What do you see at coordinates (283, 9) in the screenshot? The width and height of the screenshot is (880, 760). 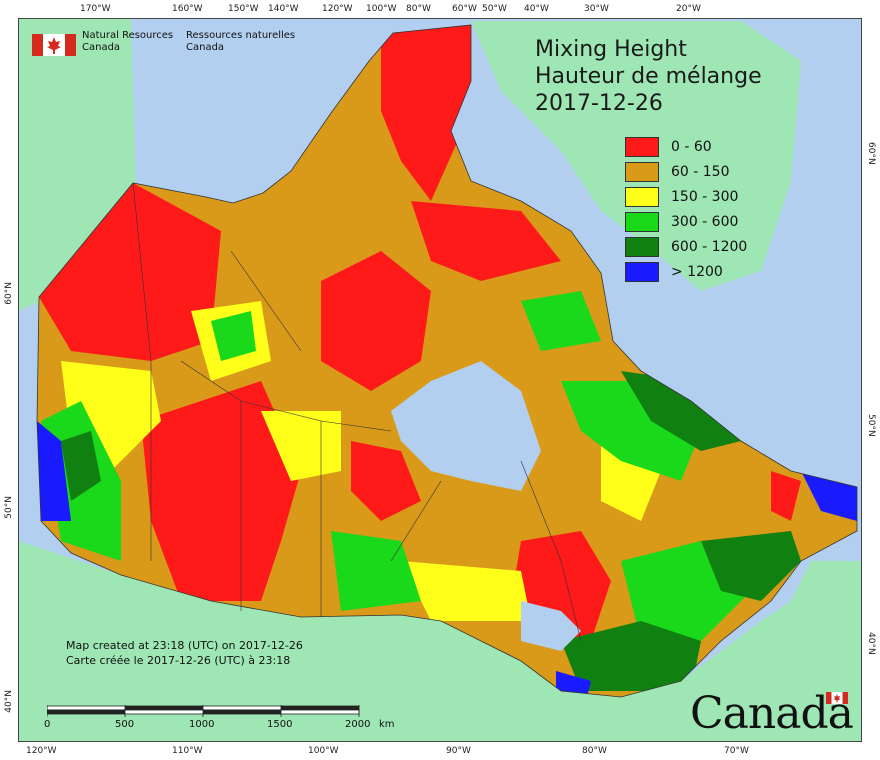 I see `tick-top-140w: 140°W` at bounding box center [283, 9].